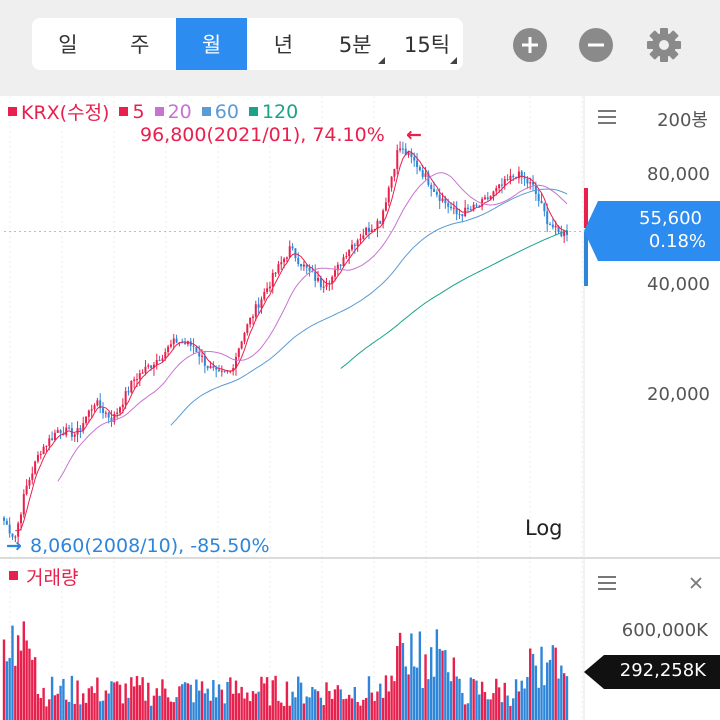 The width and height of the screenshot is (720, 720). What do you see at coordinates (544, 528) in the screenshot?
I see `log-scale-label: Log` at bounding box center [544, 528].